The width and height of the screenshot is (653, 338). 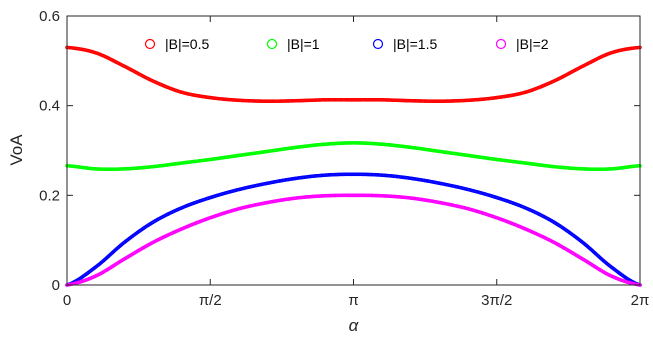 I want to click on x-axis-label: α, so click(x=354, y=325).